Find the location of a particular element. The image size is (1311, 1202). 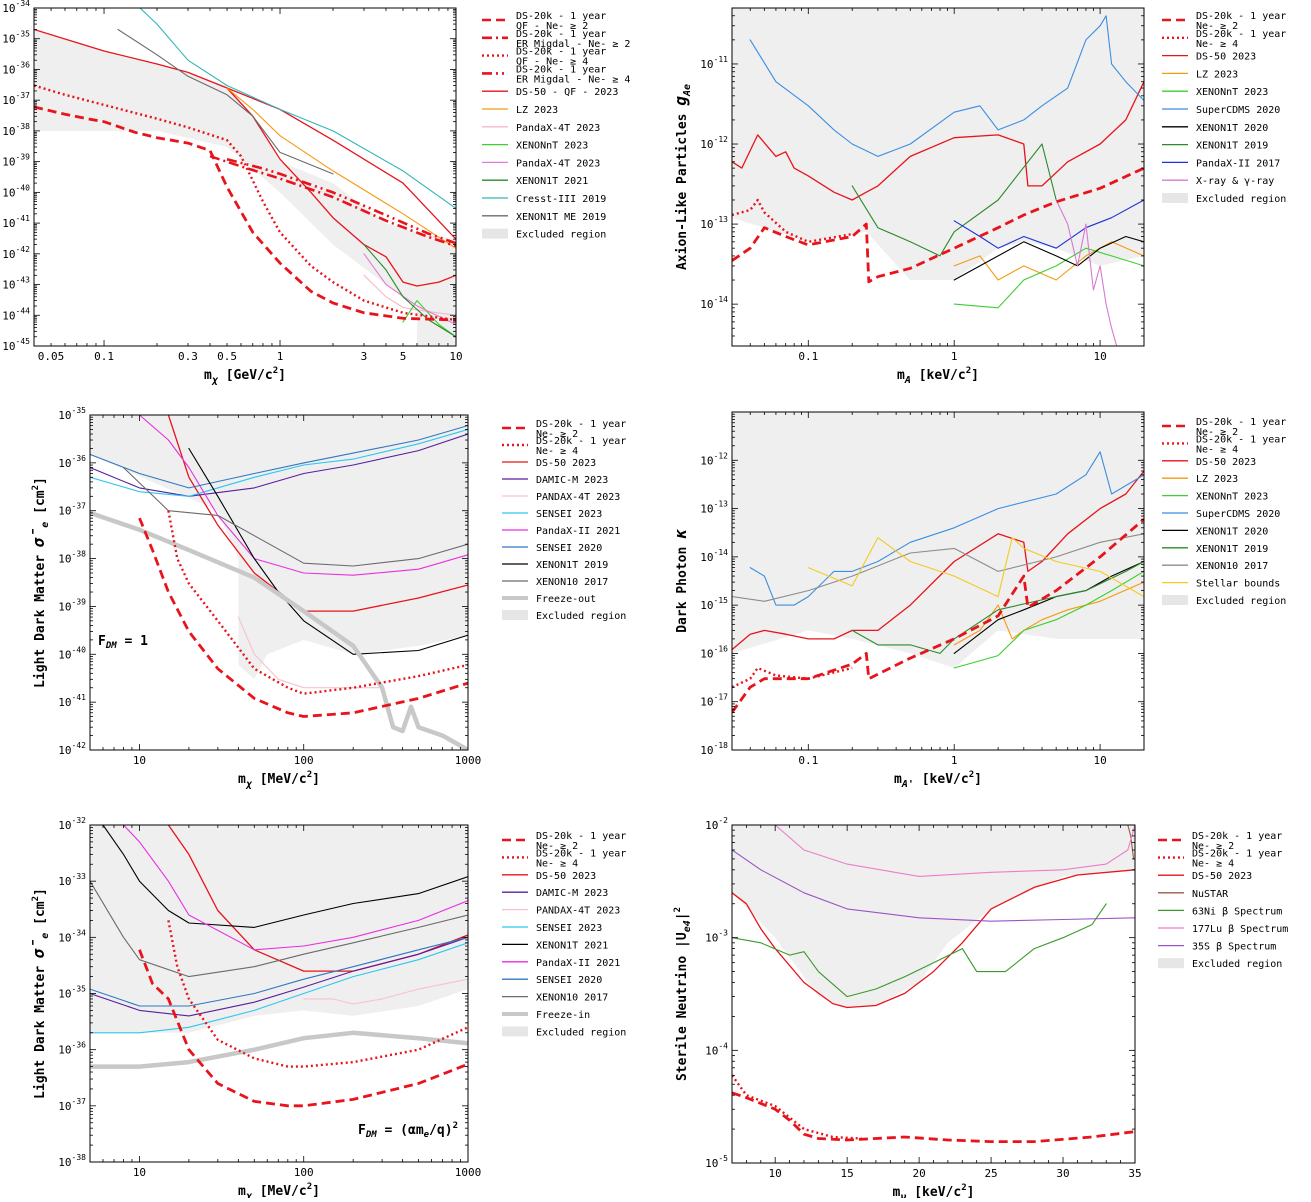

y-tick-label: 10-18 is located at coordinates (714, 749).